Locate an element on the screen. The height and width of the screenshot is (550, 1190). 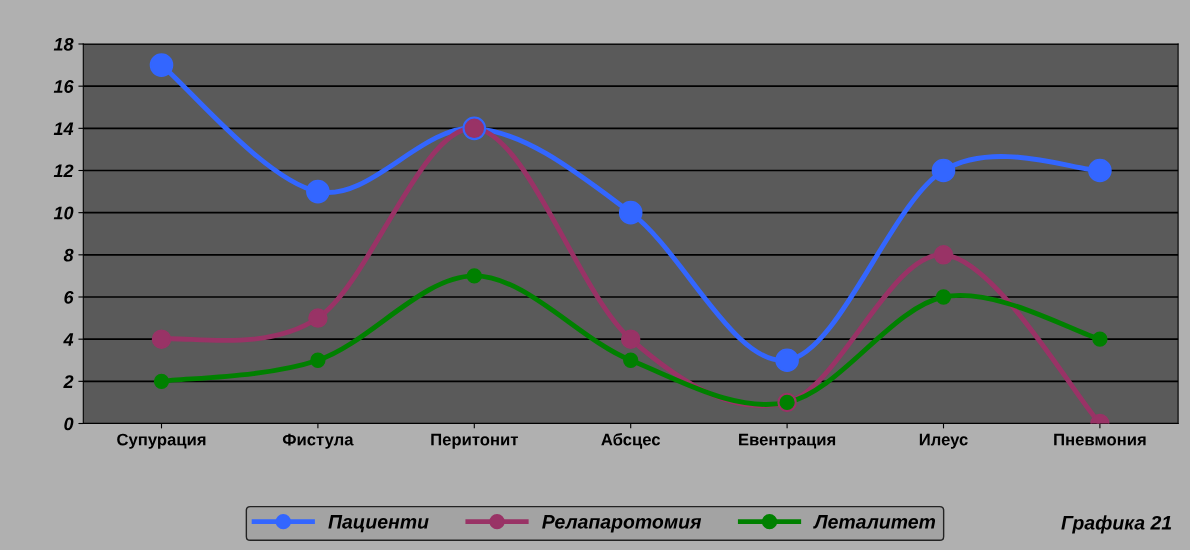
x-tick-label: Евентрация is located at coordinates (787, 441).